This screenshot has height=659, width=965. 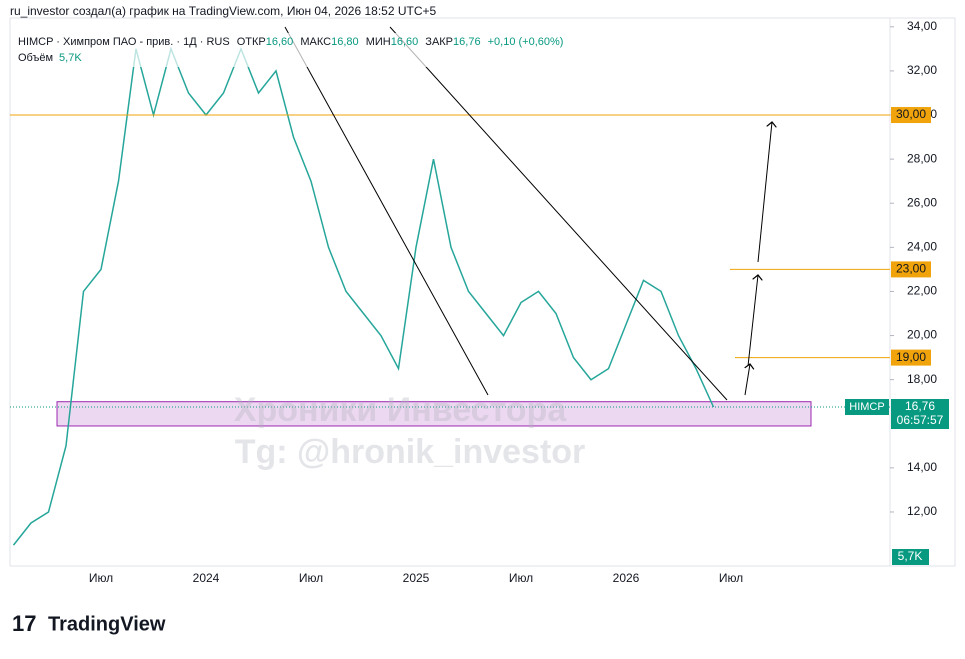 I want to click on y-tick-label: 26,00, so click(x=922, y=202).